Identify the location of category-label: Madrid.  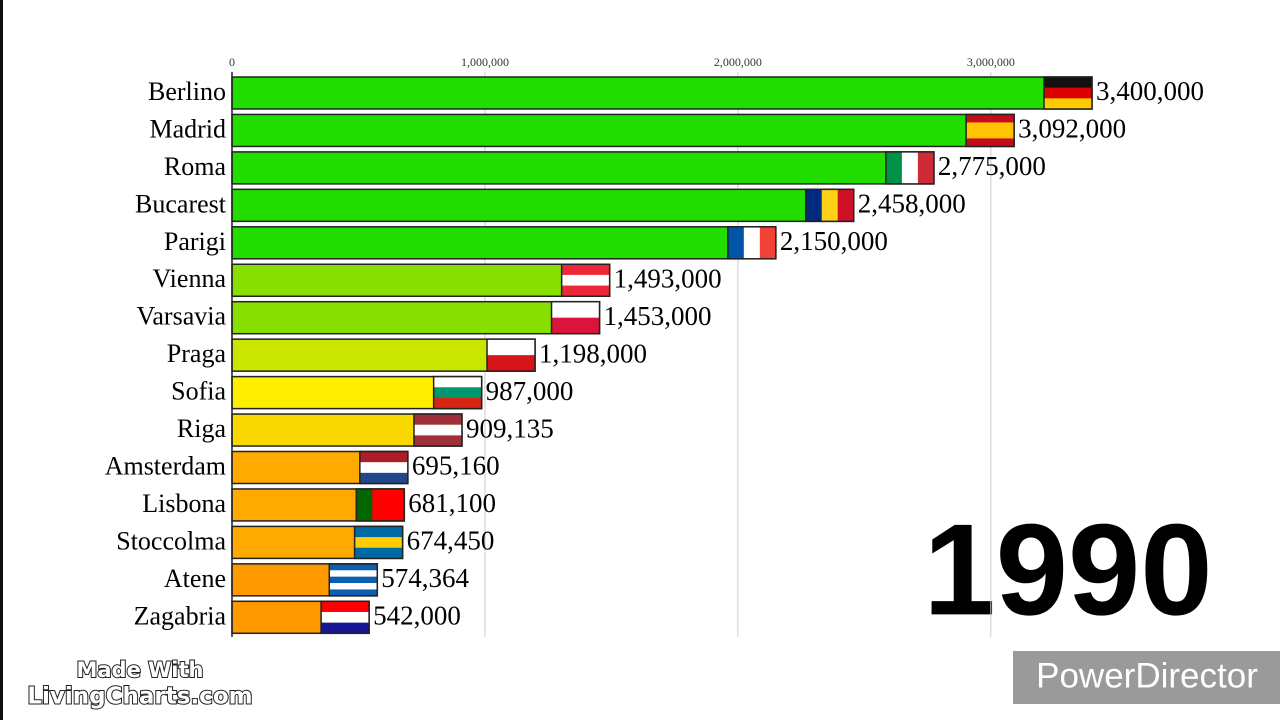
(187, 128).